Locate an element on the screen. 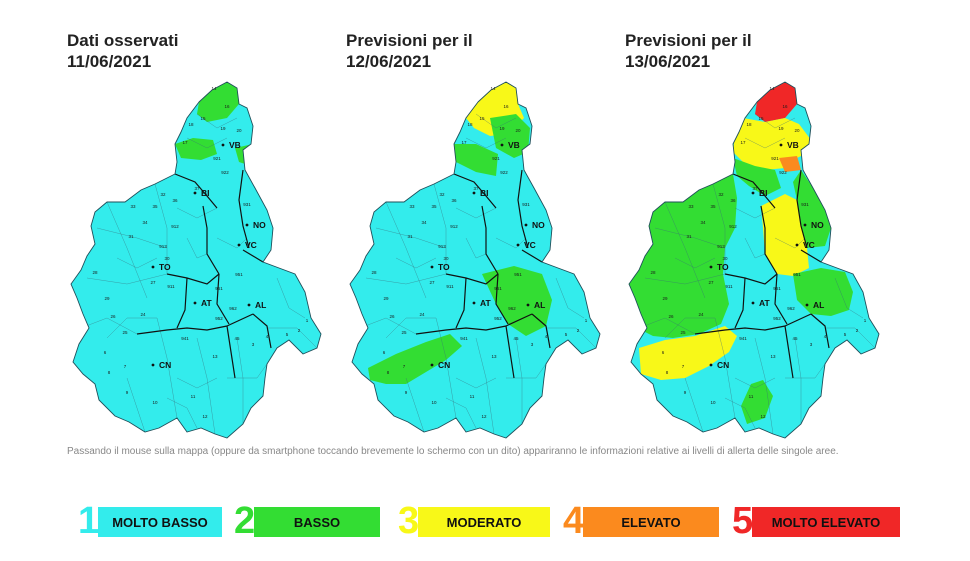  zone-label: 6 is located at coordinates (384, 352).